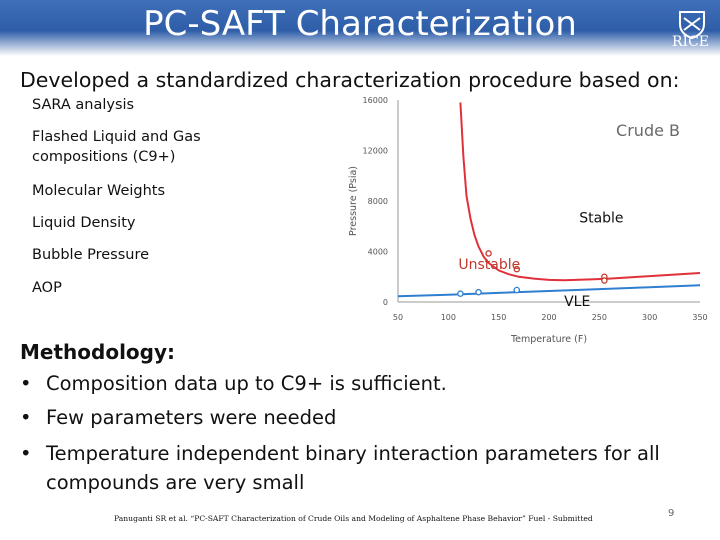 The image size is (720, 540). Describe the element at coordinates (577, 302) in the screenshot. I see `chart-annotation: VLE` at that location.